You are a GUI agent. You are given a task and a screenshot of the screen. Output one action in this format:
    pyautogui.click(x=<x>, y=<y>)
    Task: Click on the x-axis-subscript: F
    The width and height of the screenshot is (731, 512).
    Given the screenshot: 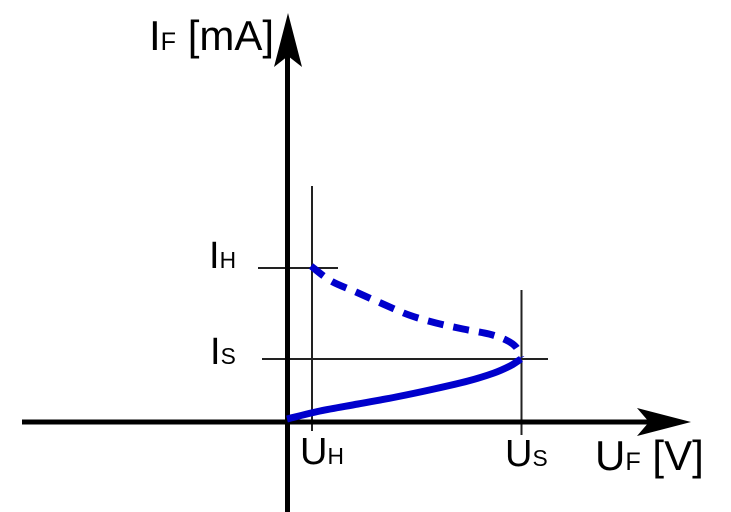 What is the action you would take?
    pyautogui.click(x=633, y=462)
    